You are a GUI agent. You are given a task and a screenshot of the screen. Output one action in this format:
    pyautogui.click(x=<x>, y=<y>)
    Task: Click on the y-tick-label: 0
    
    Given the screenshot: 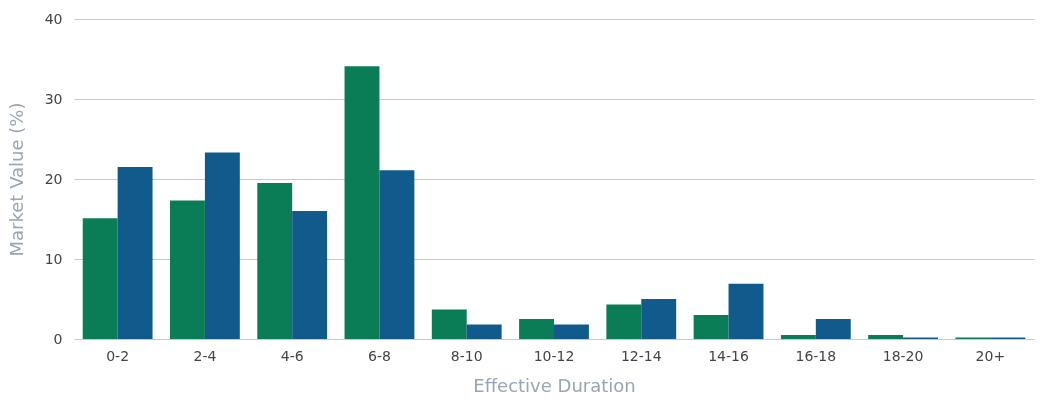 What is the action you would take?
    pyautogui.click(x=58, y=338)
    